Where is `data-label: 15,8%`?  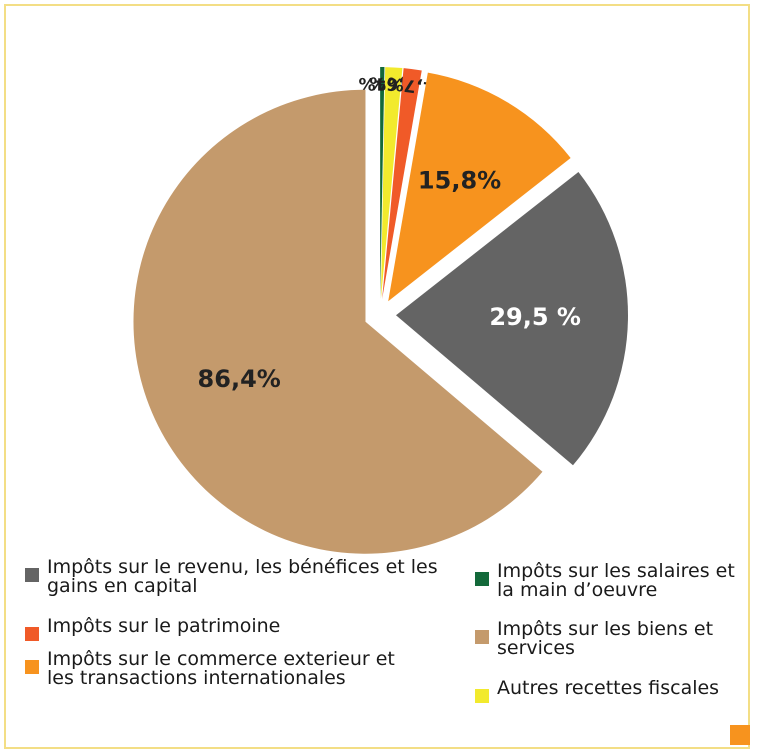
data-label: 15,8% is located at coordinates (459, 181).